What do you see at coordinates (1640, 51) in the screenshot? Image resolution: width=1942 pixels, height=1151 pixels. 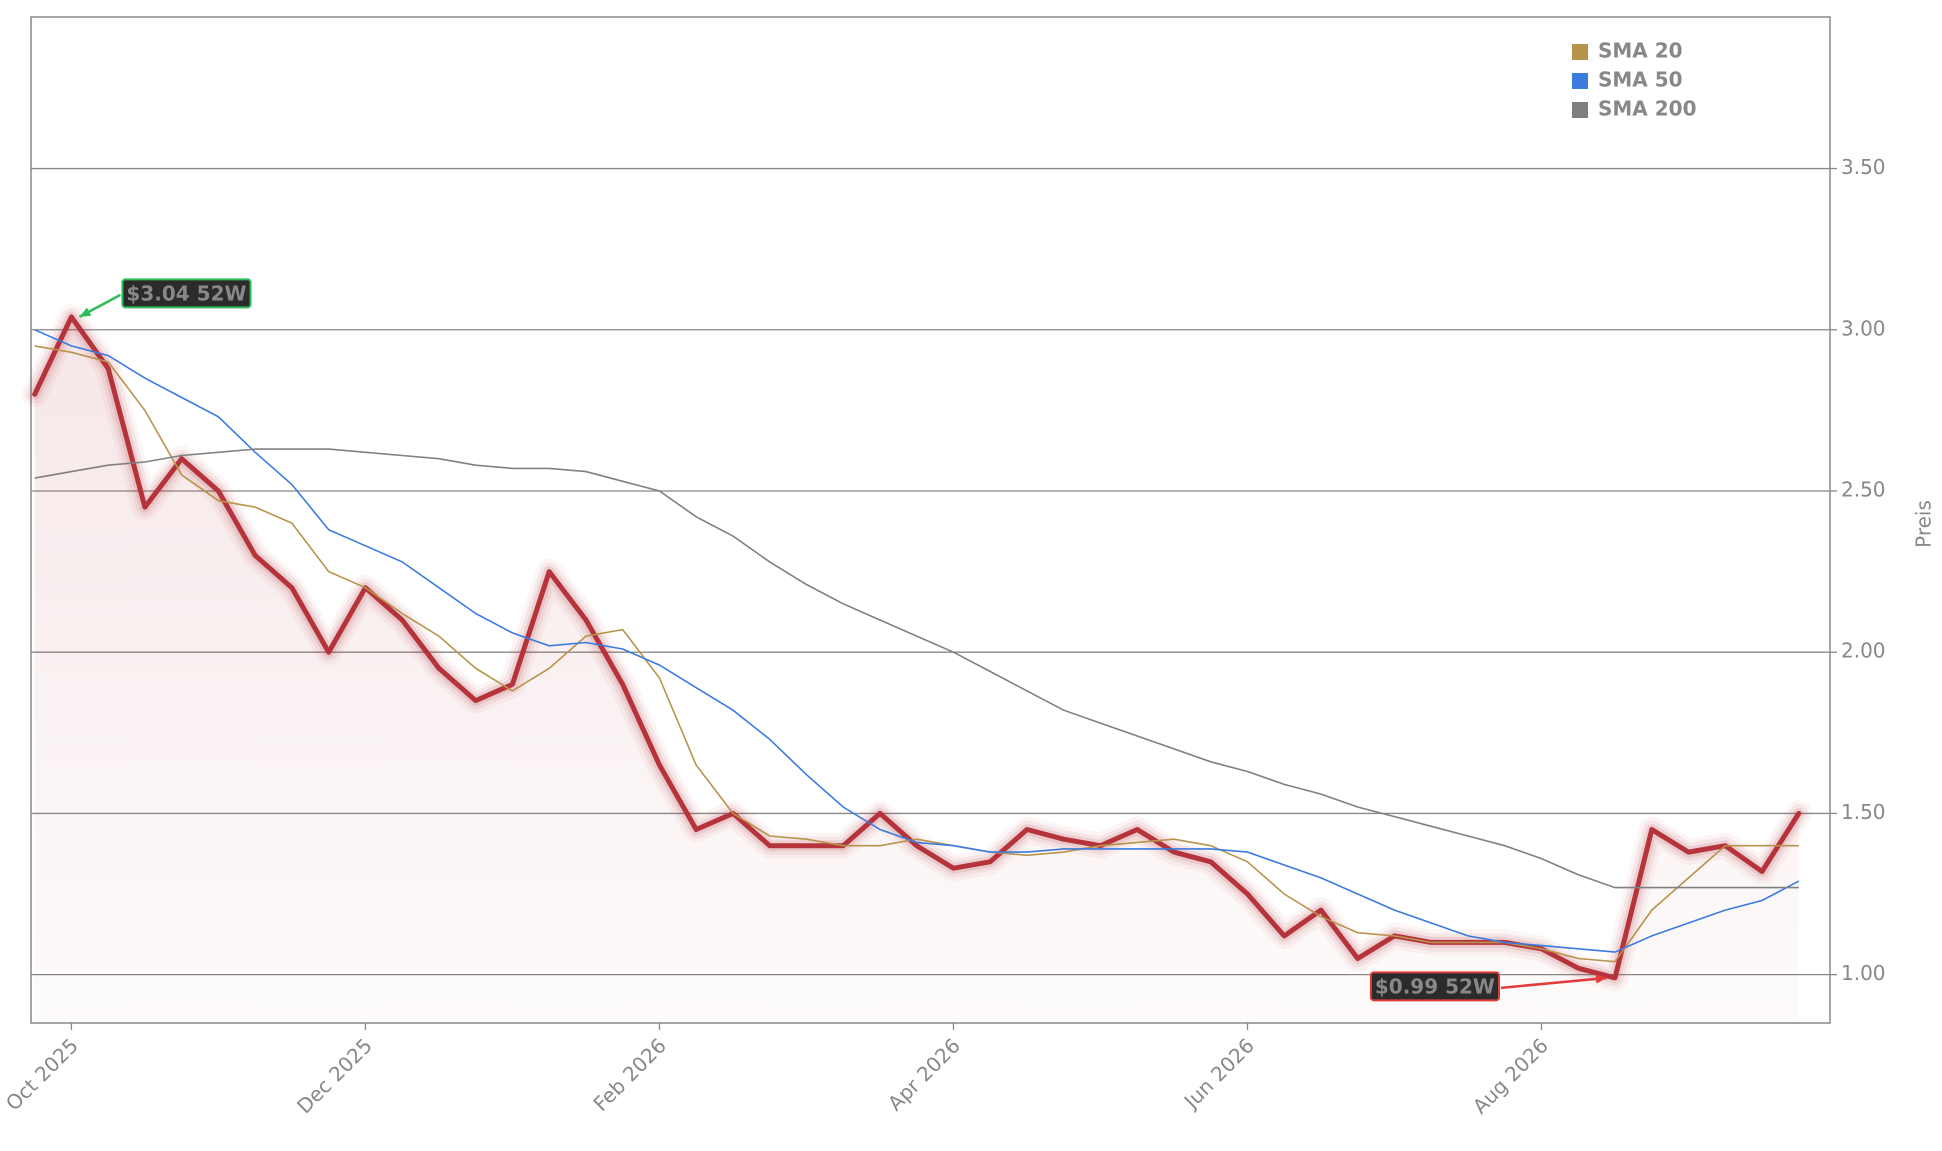 I see `legend-label: SMA 20` at bounding box center [1640, 51].